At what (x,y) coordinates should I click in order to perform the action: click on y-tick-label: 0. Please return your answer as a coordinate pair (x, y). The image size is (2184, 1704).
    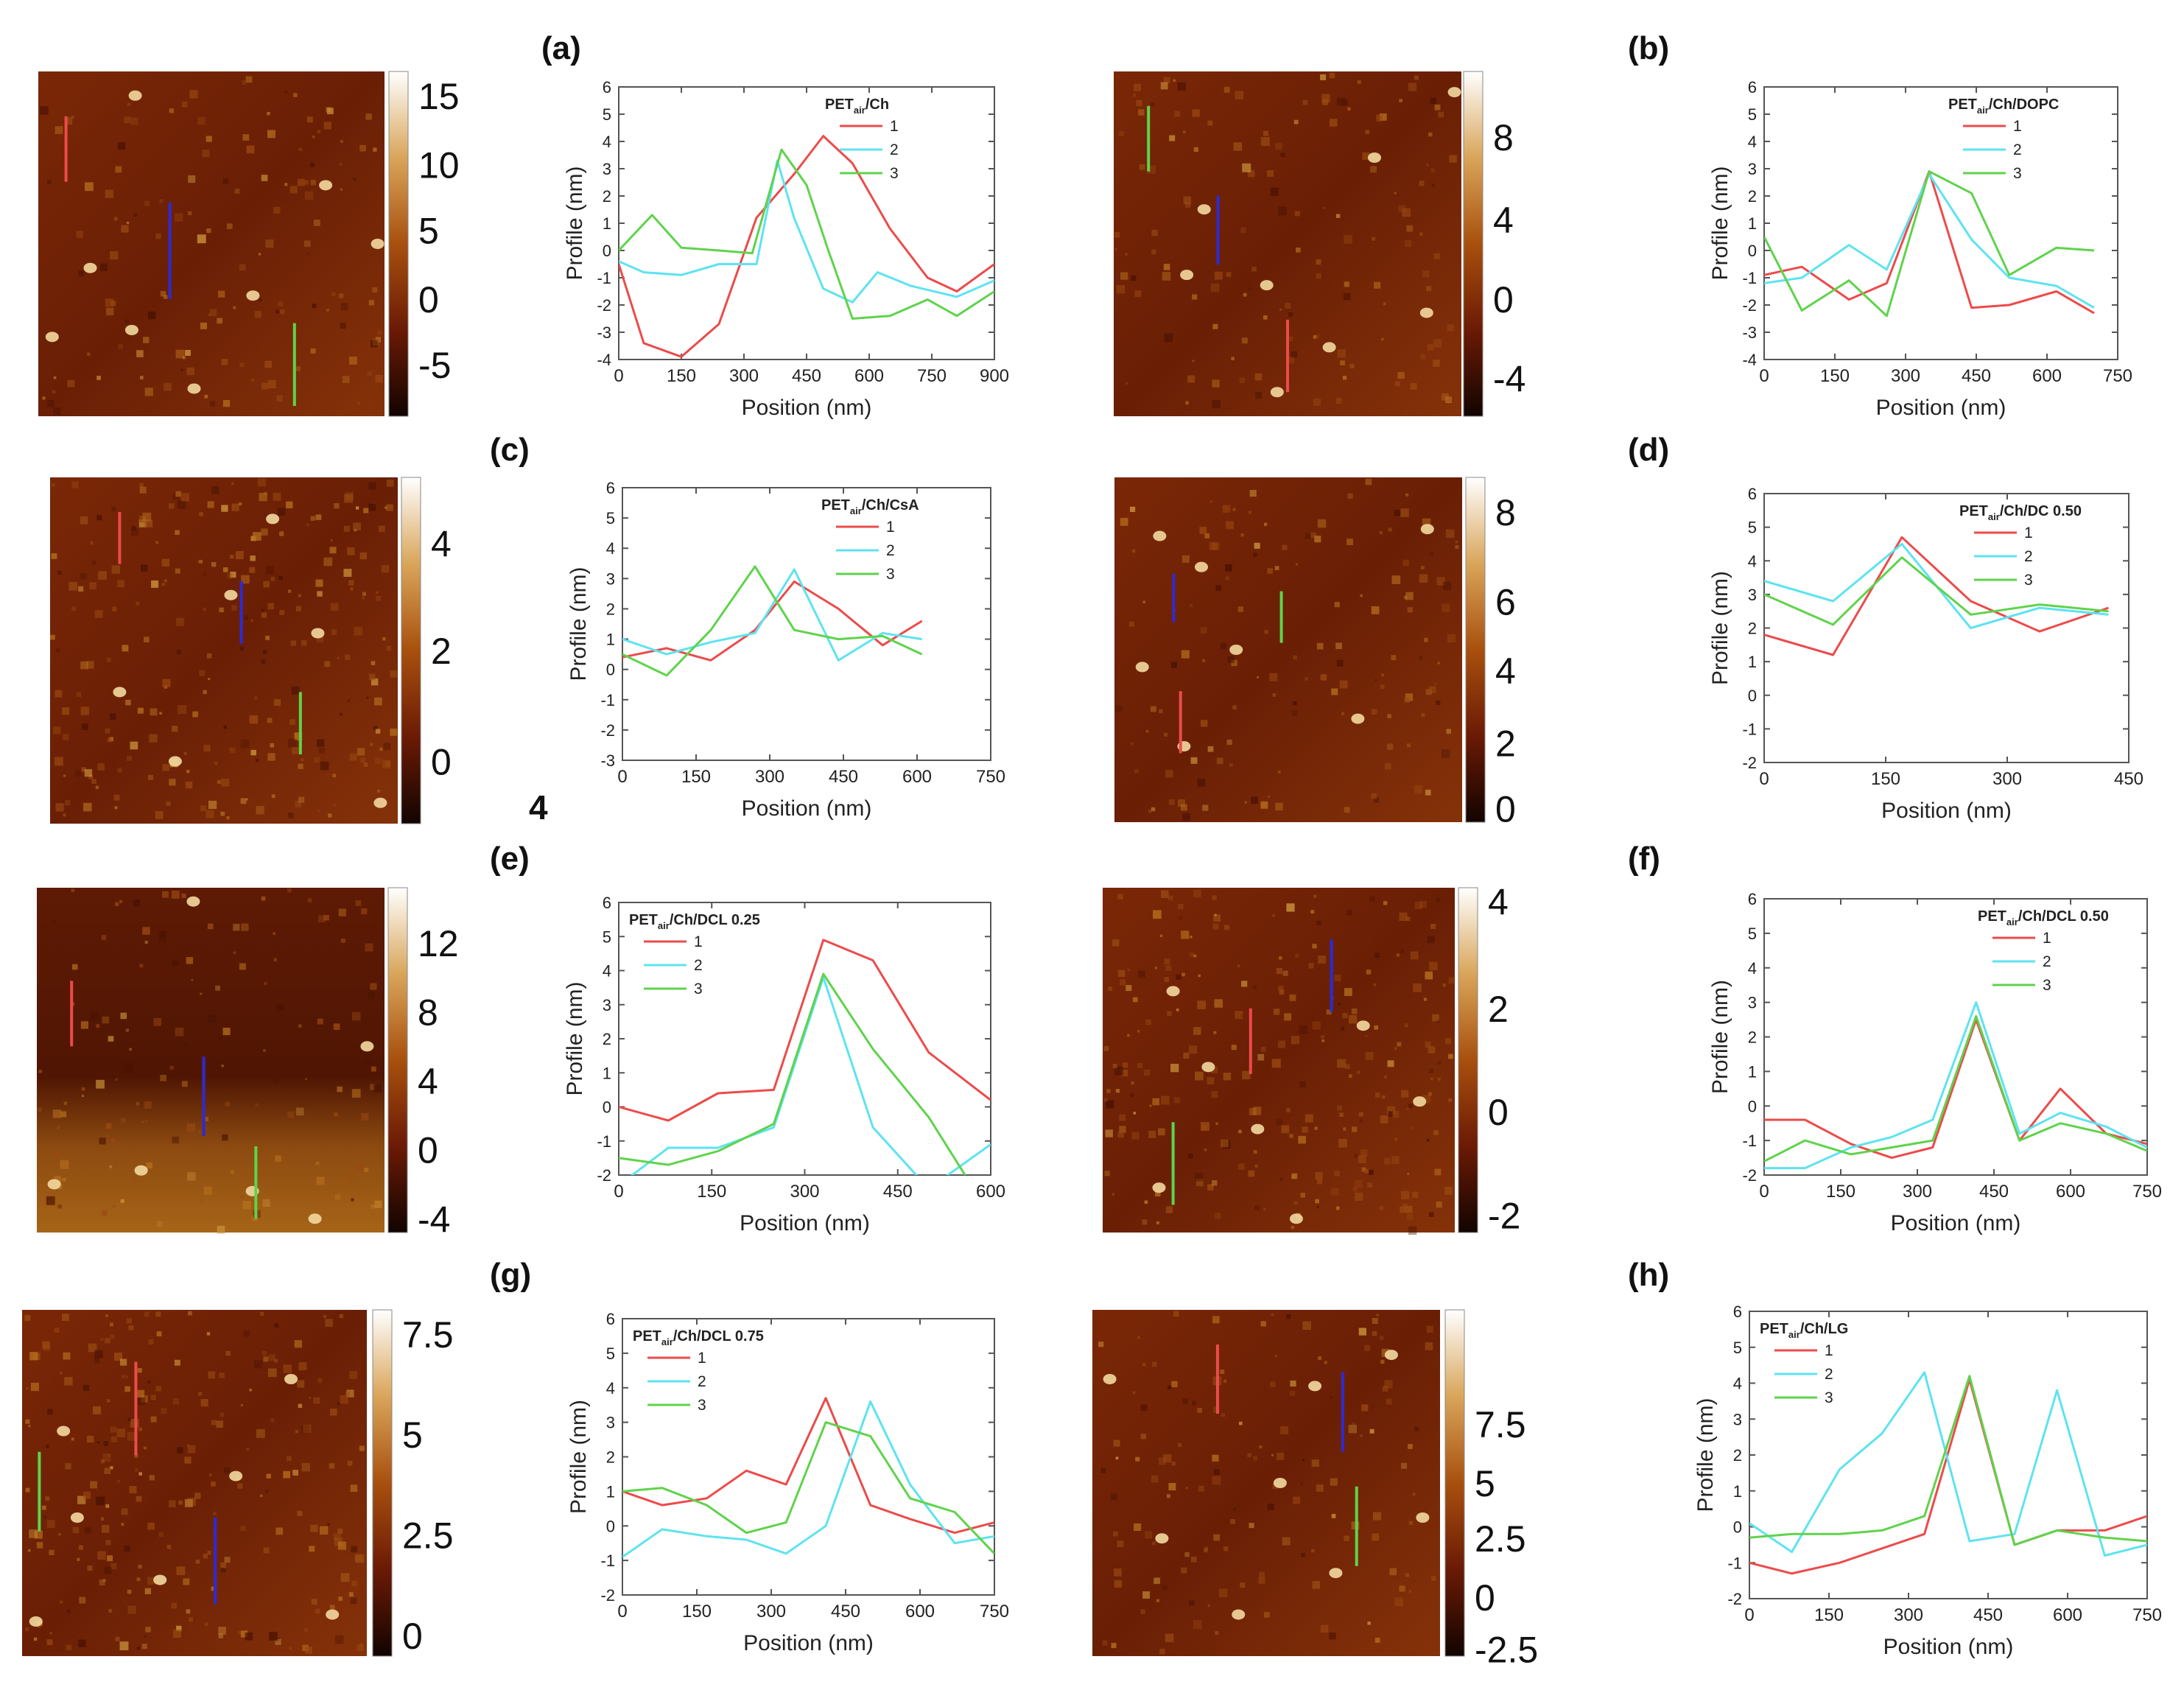
    Looking at the image, I should click on (1738, 1528).